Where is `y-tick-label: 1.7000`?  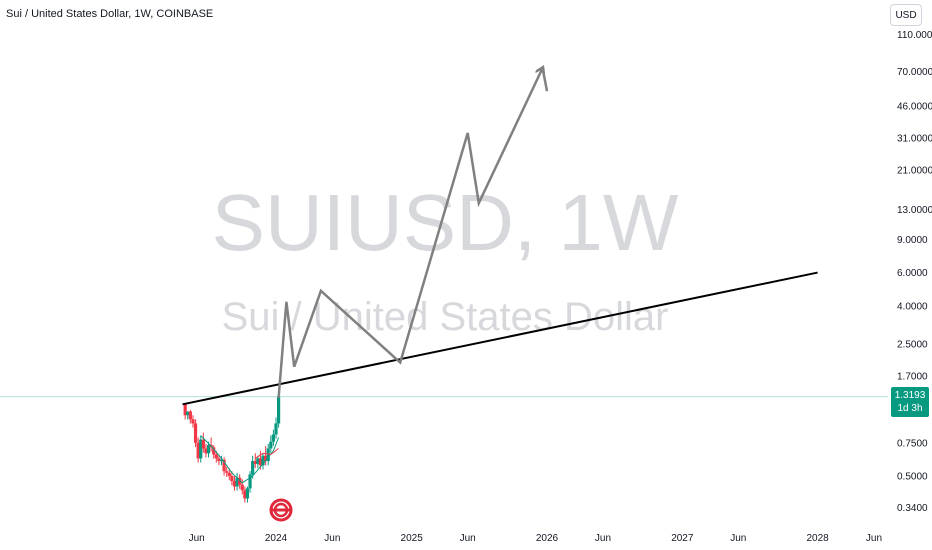 y-tick-label: 1.7000 is located at coordinates (912, 376).